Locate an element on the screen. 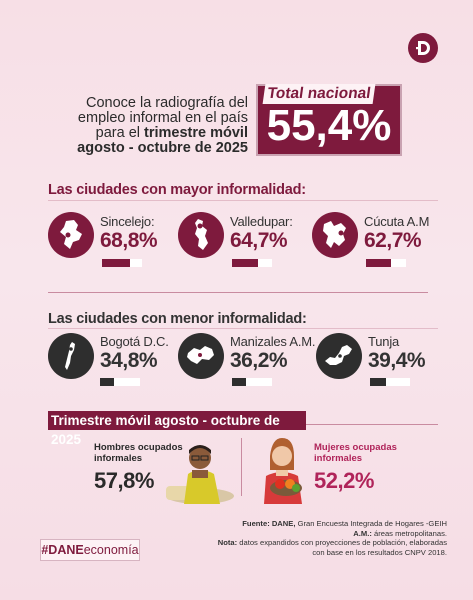  city-percentage: 34,8% is located at coordinates (129, 360).